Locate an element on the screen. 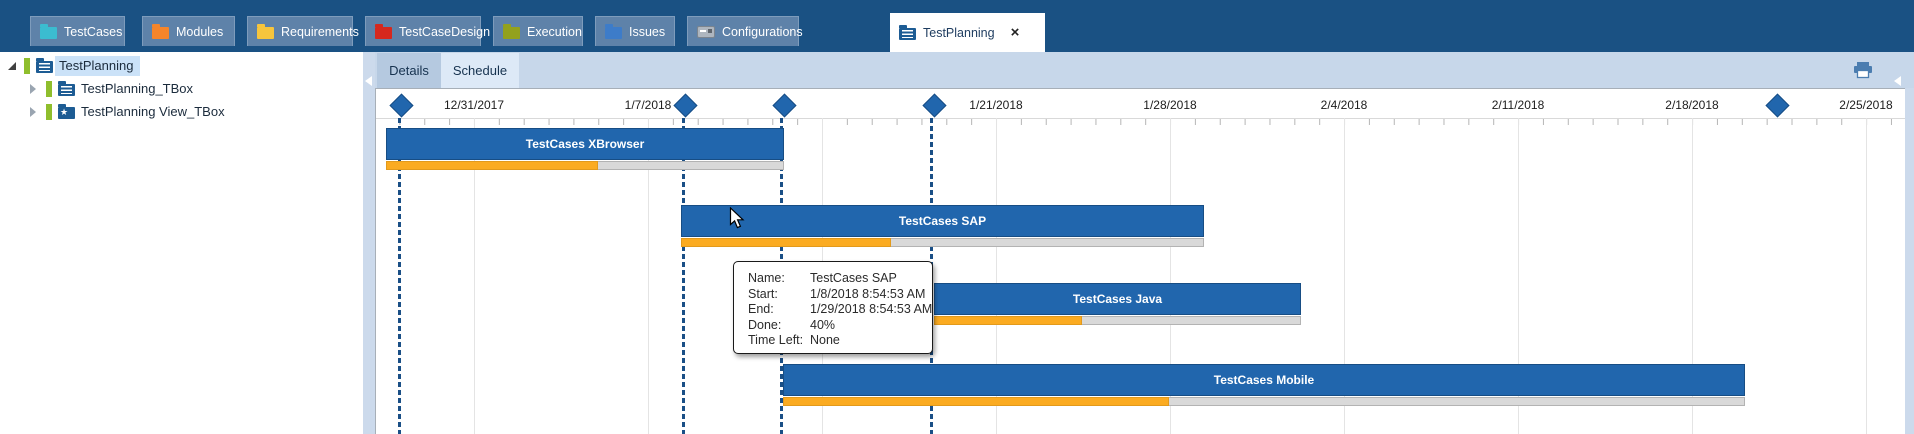  tree-item-label: TestPlanning is located at coordinates (98, 66).